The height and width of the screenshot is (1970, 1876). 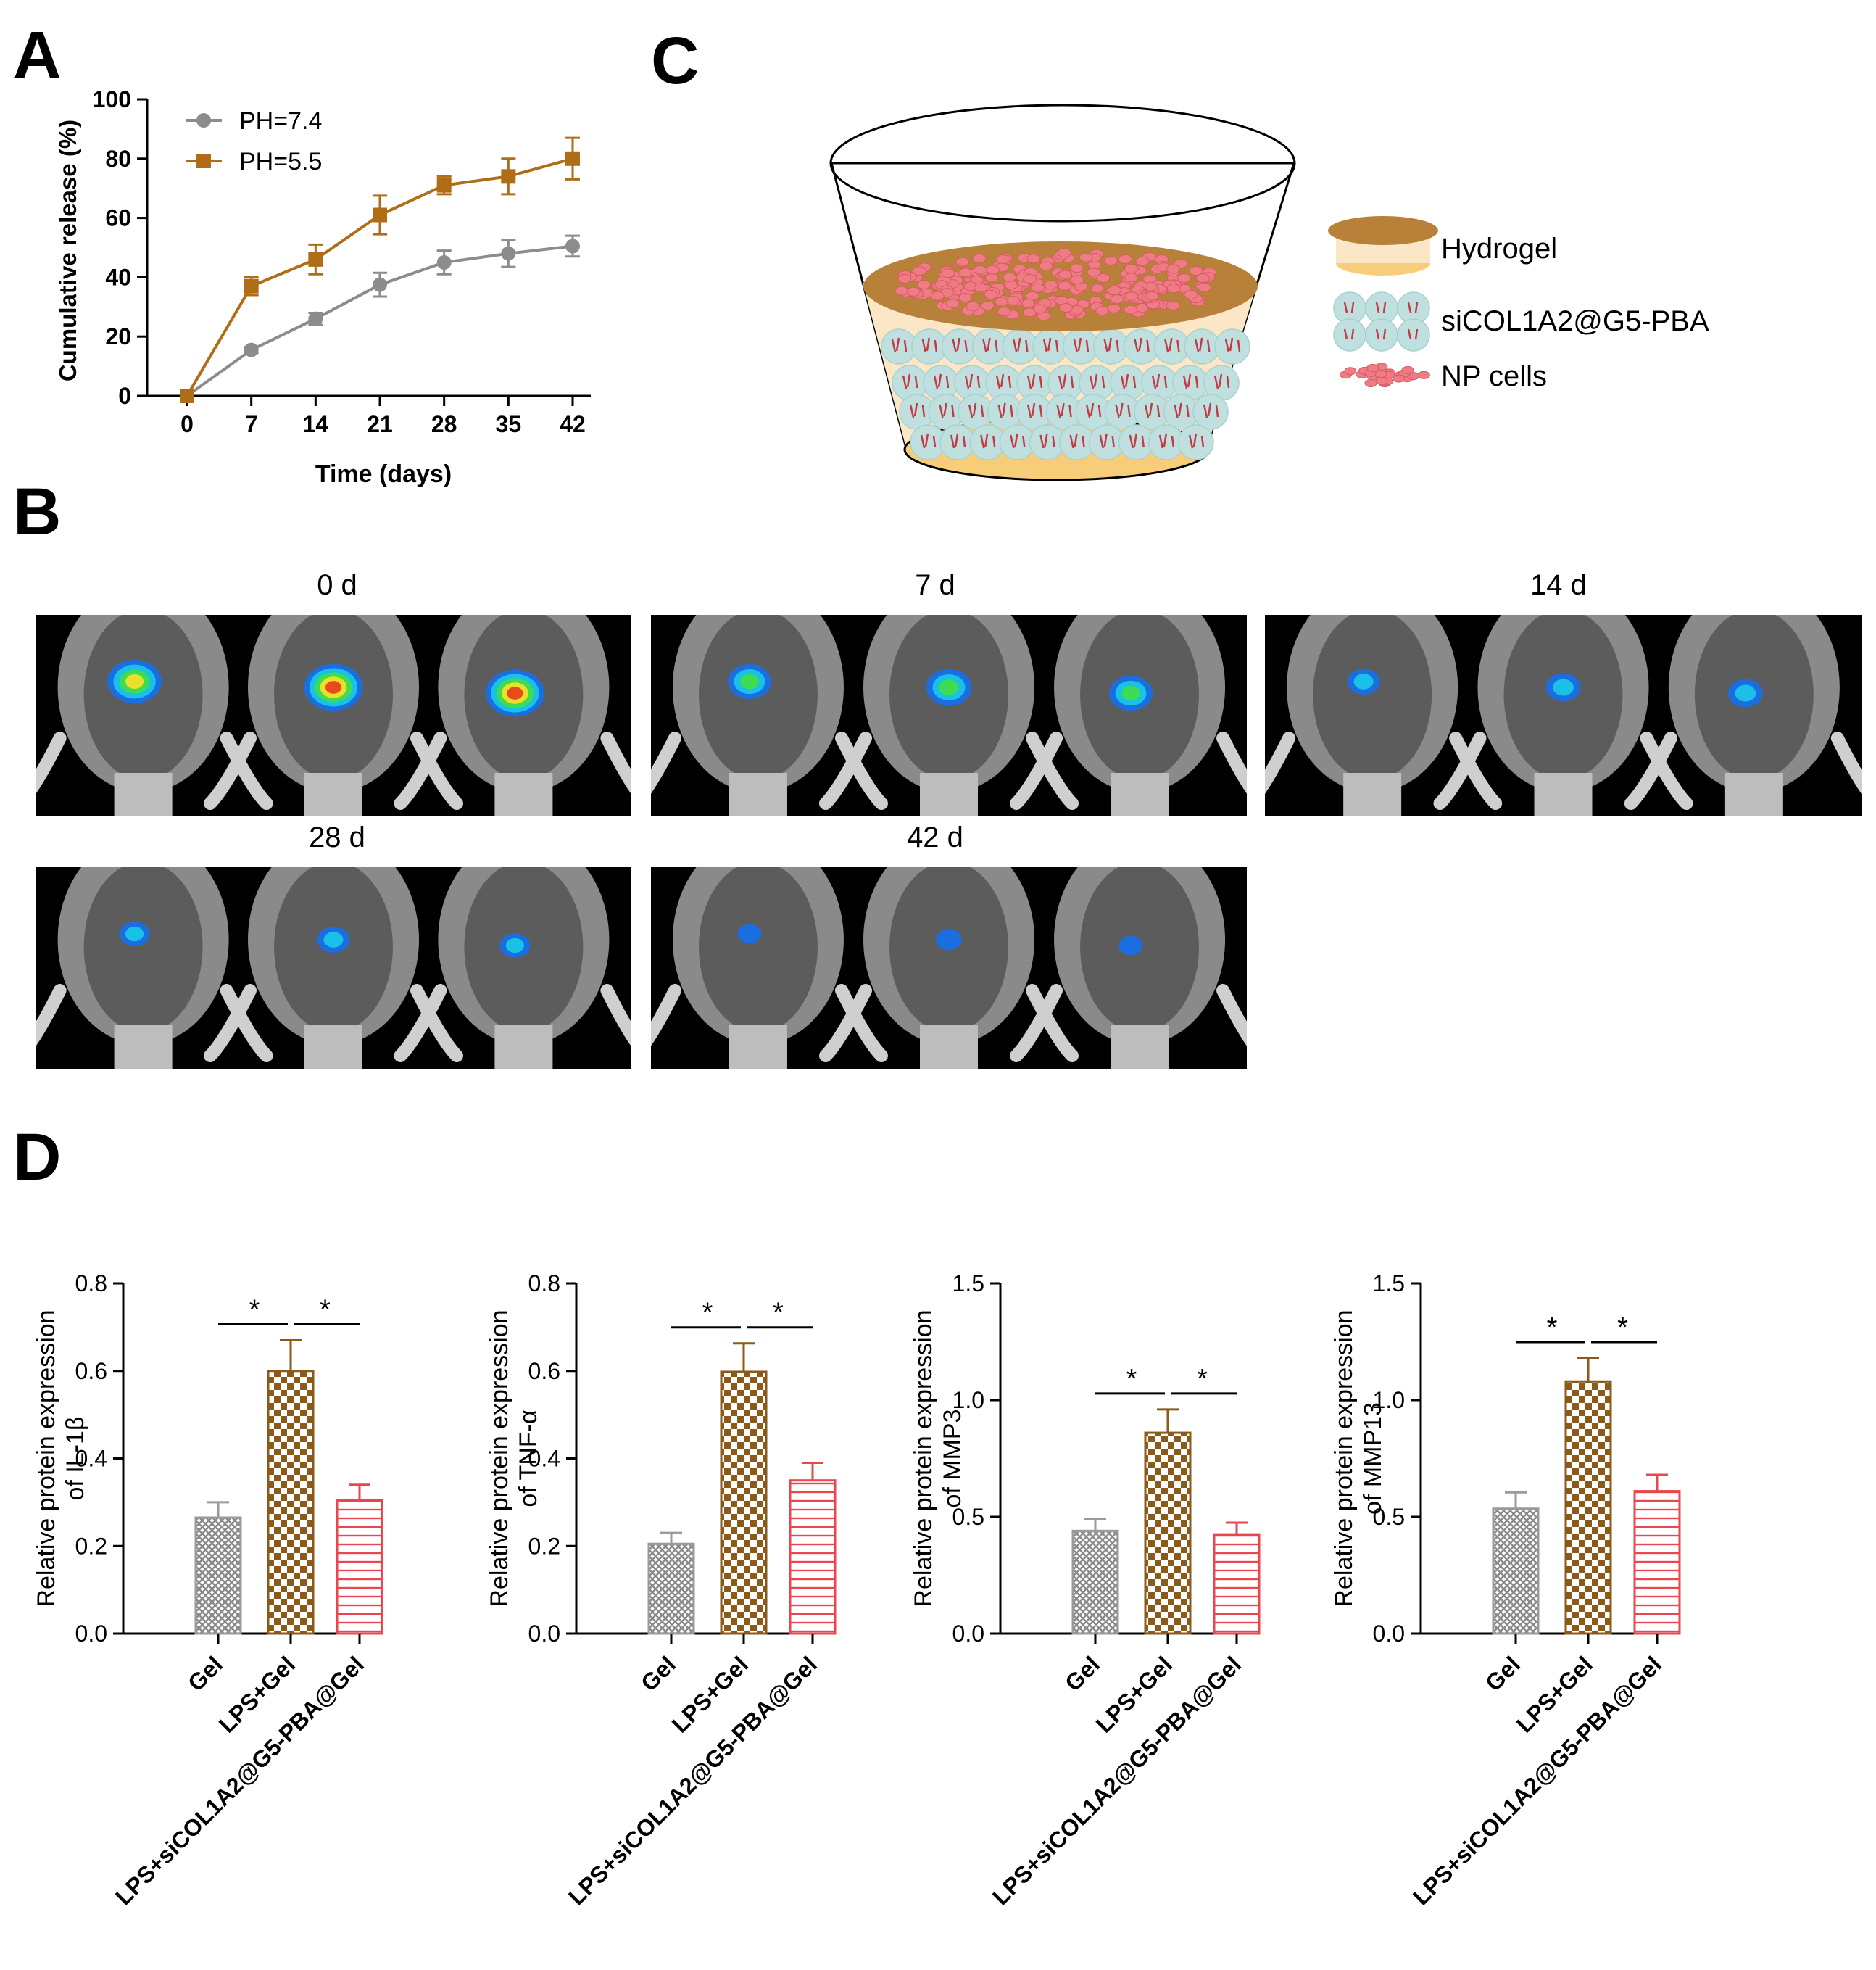 I want to click on y-tick-label: 0.2, so click(x=91, y=1546).